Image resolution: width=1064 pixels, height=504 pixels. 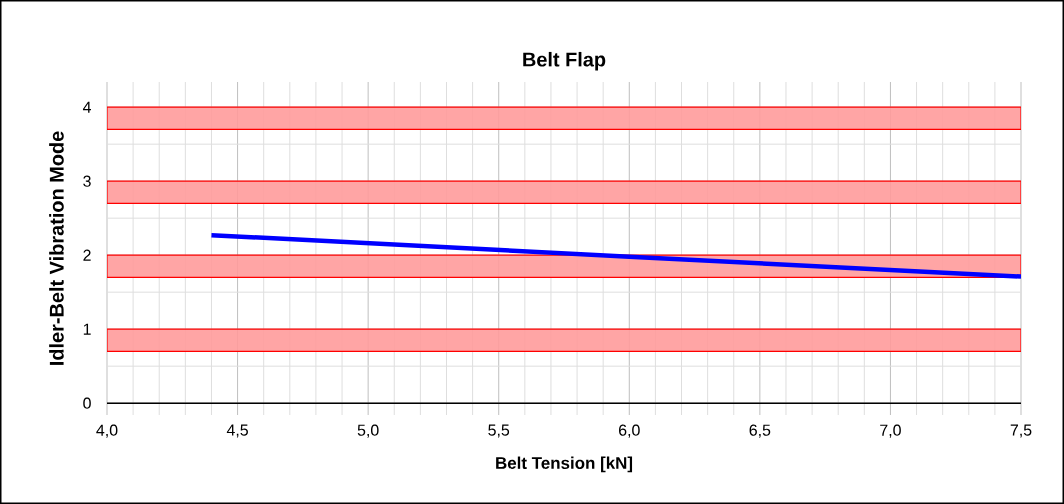 I want to click on y-tick-label: 1, so click(x=87, y=329).